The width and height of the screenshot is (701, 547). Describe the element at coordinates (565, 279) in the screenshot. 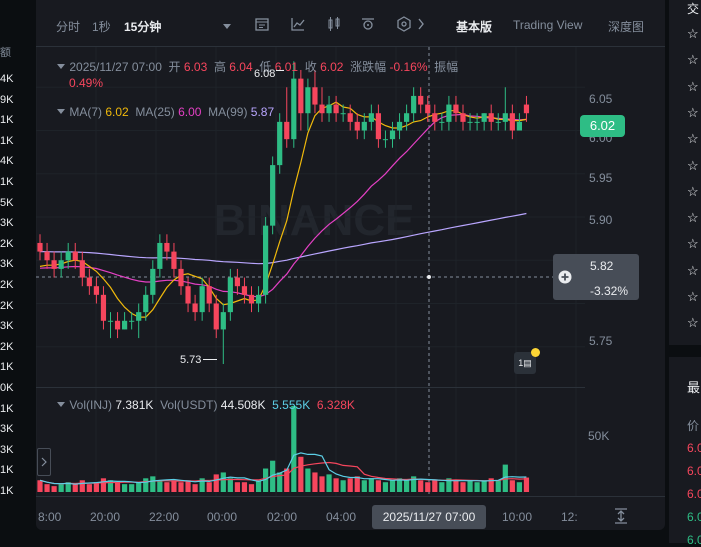

I see `plus-circle-icon` at that location.